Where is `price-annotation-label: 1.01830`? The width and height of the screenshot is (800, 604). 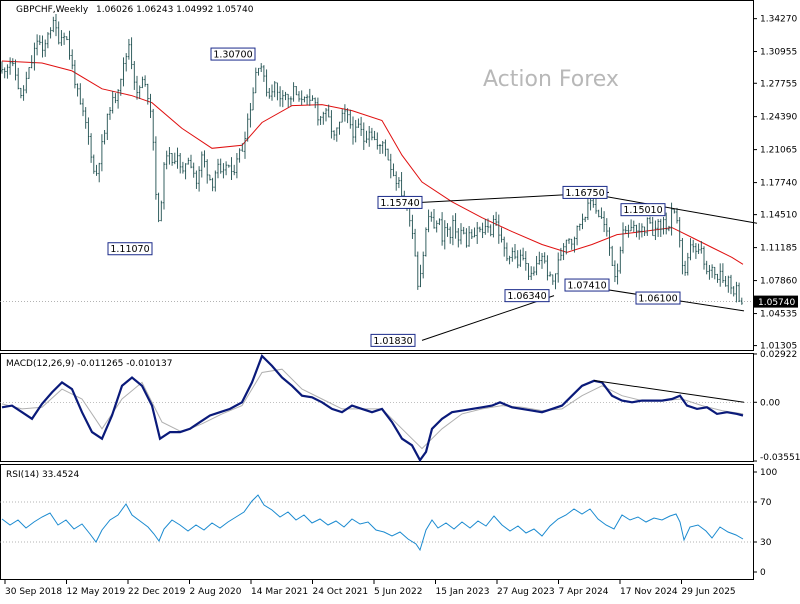
price-annotation-label: 1.01830 is located at coordinates (392, 341).